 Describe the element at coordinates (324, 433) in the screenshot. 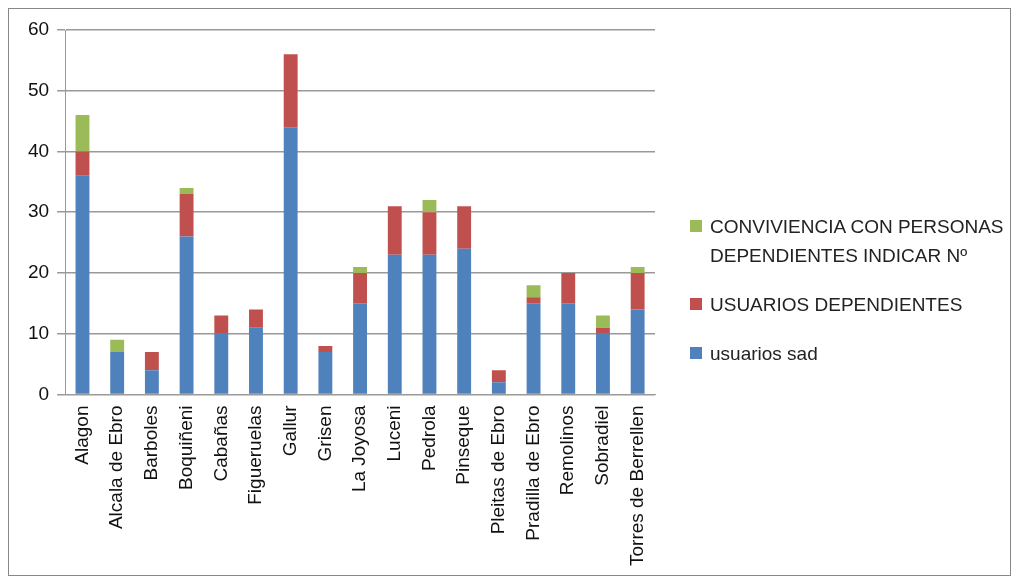

I see `x-tick-label: Grisen` at that location.